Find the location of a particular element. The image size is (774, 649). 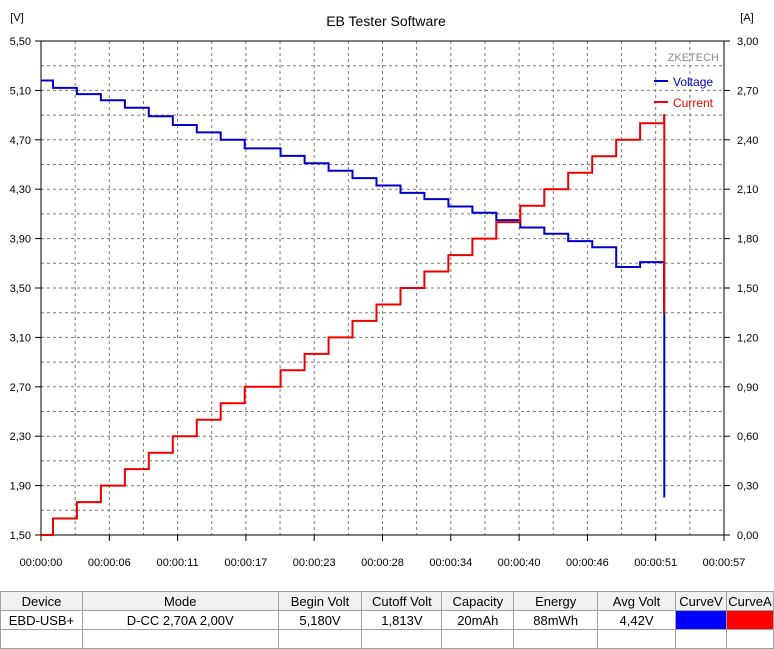

y-right-tick-label: 2,40 is located at coordinates (747, 141).